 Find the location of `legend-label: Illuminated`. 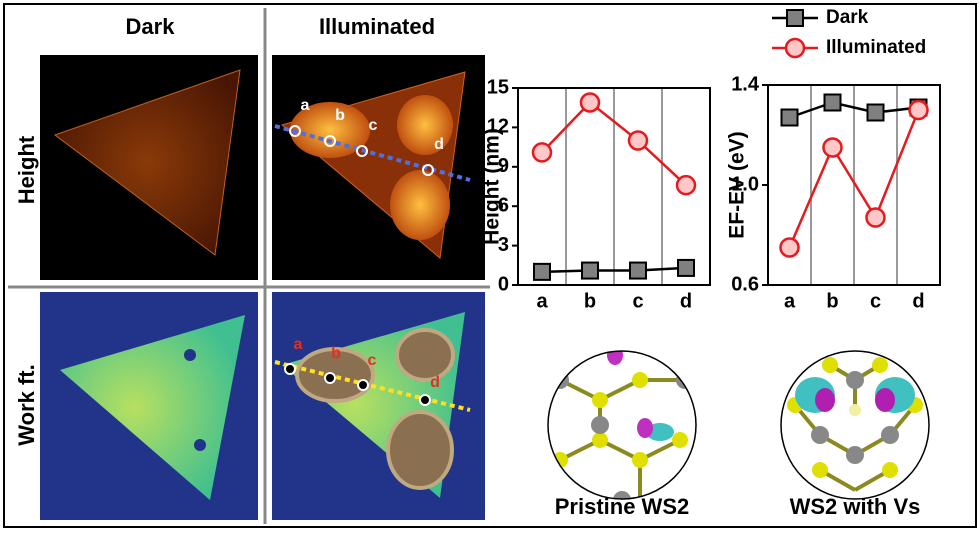

legend-label: Illuminated is located at coordinates (876, 47).